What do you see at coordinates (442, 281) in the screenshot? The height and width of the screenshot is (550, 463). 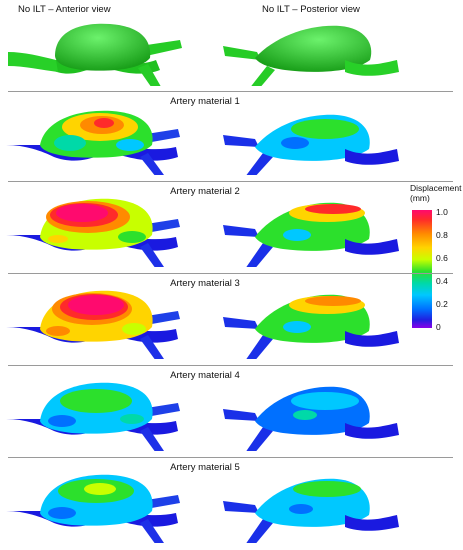 I see `legend-tick: 0.4` at bounding box center [442, 281].